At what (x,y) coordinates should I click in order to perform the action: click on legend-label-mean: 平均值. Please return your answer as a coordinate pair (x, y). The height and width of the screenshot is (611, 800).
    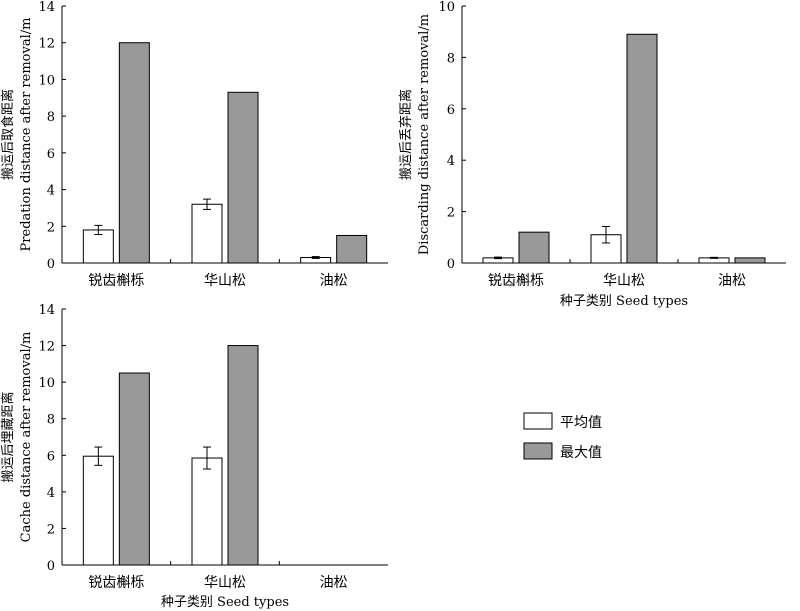
    Looking at the image, I should click on (581, 423).